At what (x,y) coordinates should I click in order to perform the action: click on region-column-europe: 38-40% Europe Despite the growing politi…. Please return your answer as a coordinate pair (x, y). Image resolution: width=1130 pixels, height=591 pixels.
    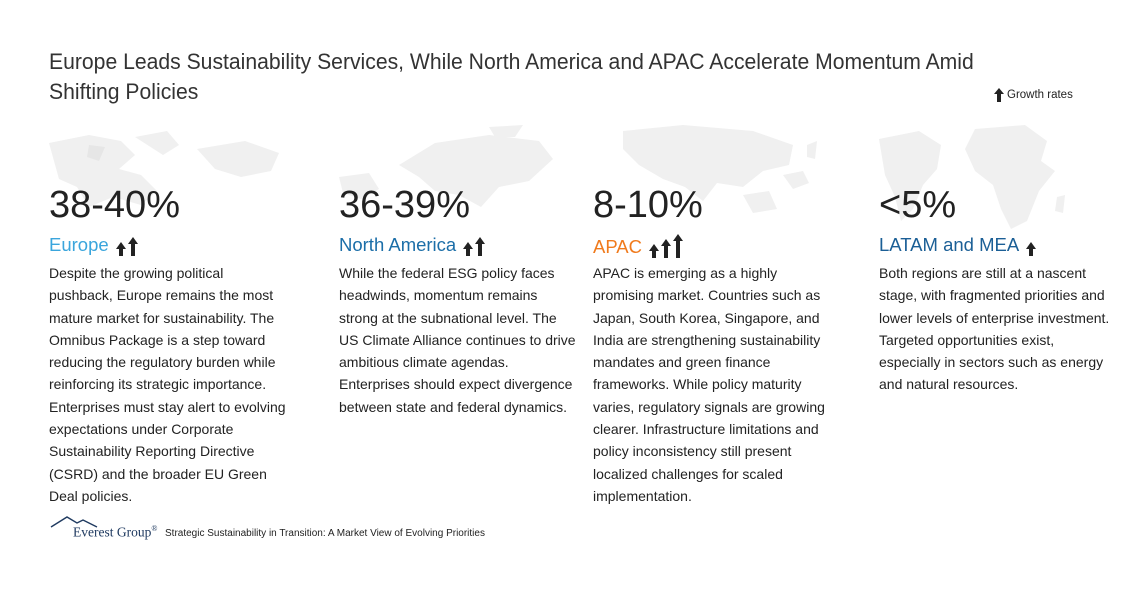
    Looking at the image, I should click on (169, 315).